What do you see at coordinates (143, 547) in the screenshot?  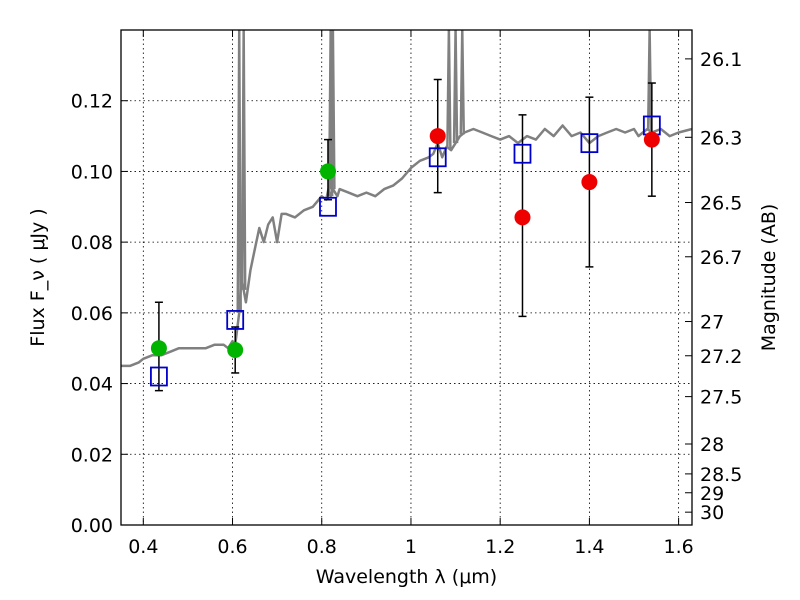 I see `x-tick-label: 0.4` at bounding box center [143, 547].